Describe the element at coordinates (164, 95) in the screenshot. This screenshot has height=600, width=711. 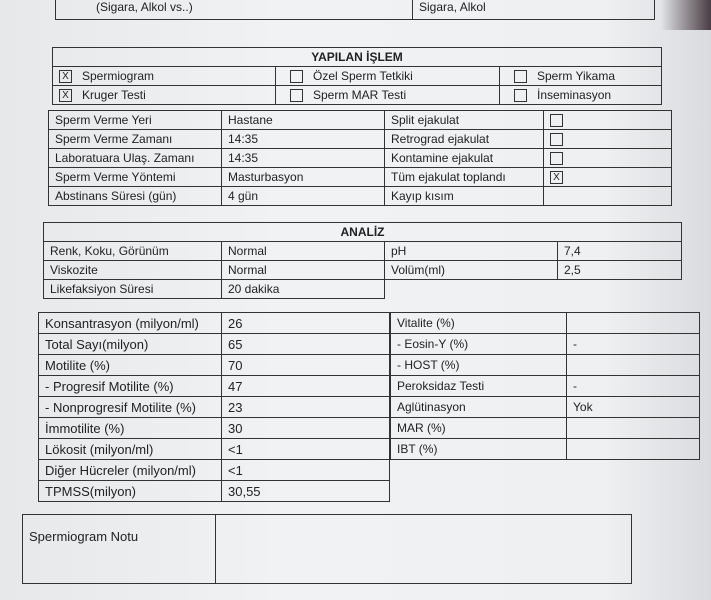
I see `procedure-item: X Kruger Testi` at that location.